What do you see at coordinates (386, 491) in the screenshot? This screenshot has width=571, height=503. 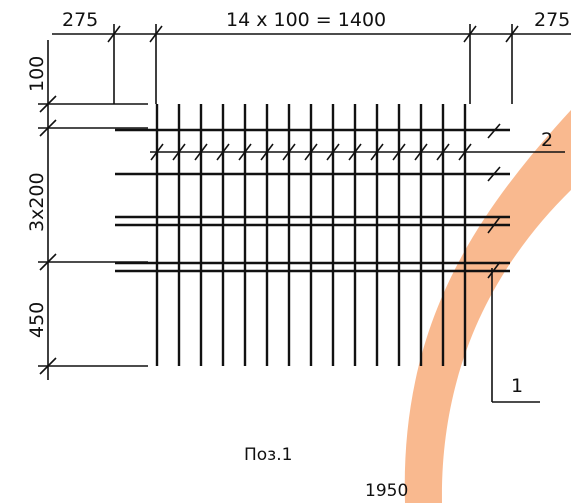 I see `overall-length: 1950` at bounding box center [386, 491].